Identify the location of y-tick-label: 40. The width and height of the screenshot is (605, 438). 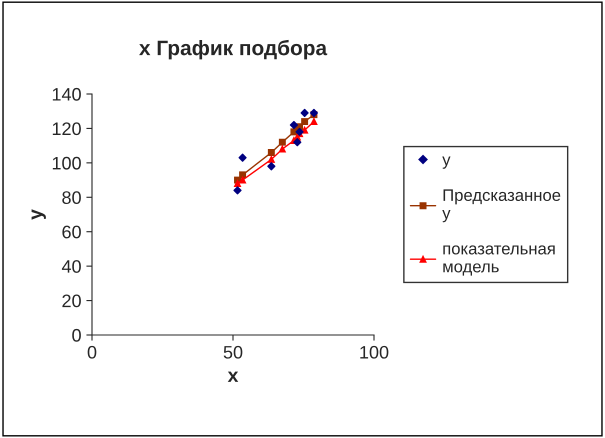
(71, 266).